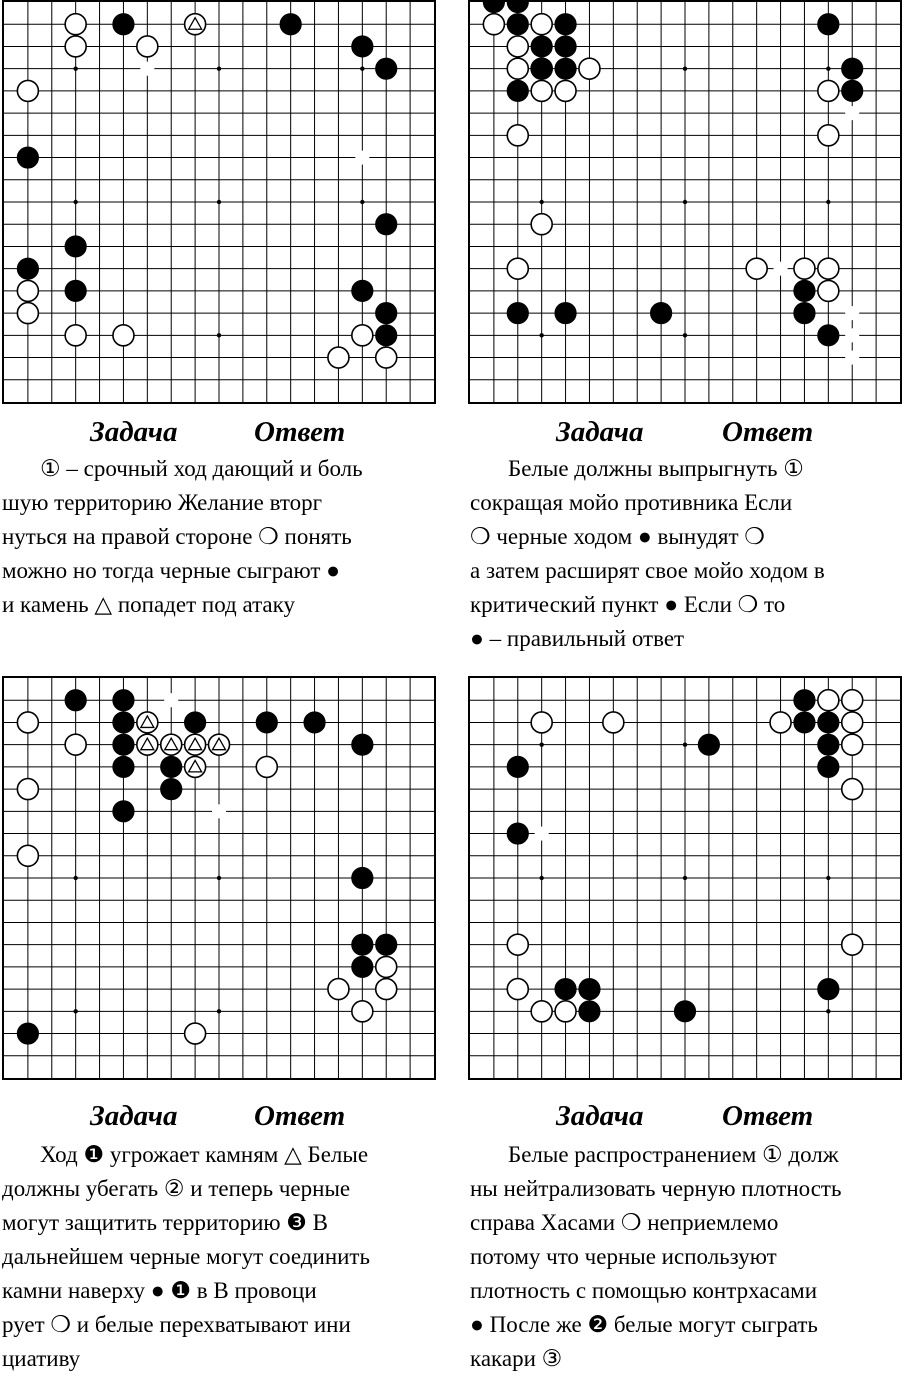 Image resolution: width=909 pixels, height=1376 pixels. Describe the element at coordinates (201, 468) in the screenshot. I see `panel-1-line-1: ① – срочный ход дающий и боль` at that location.